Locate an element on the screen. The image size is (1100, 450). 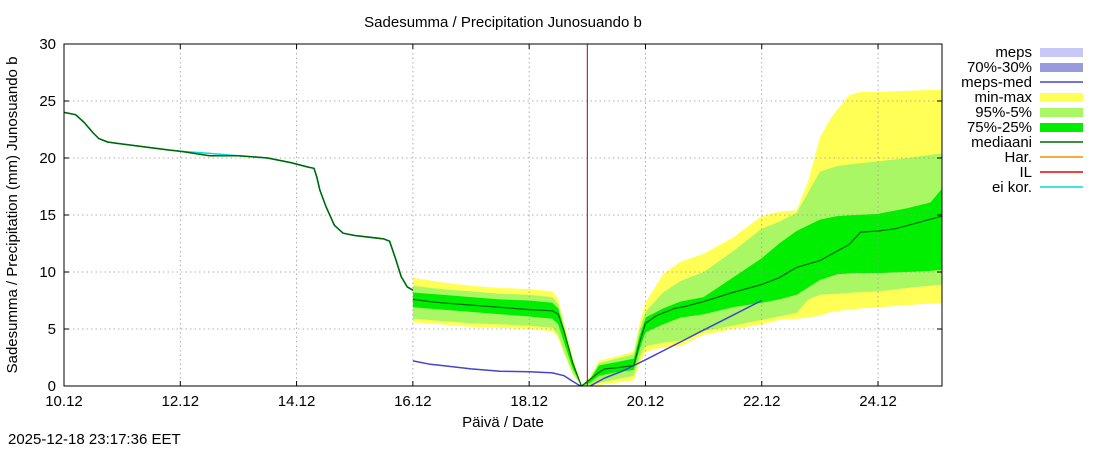
timestamp: 2025-12-18 23:17:36 EET is located at coordinates (94, 439).